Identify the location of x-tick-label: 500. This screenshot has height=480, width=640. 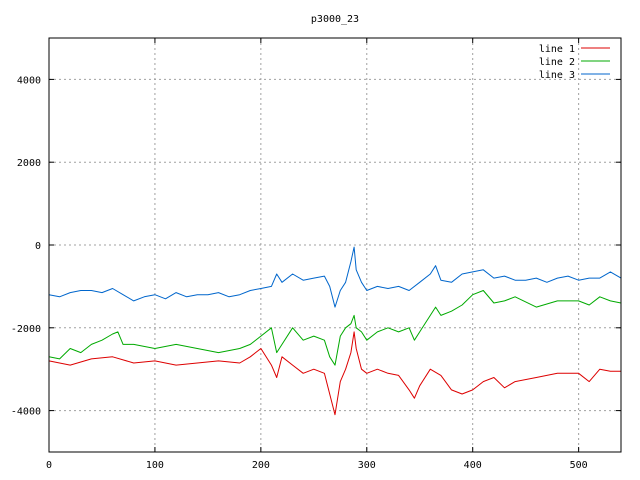
(579, 465).